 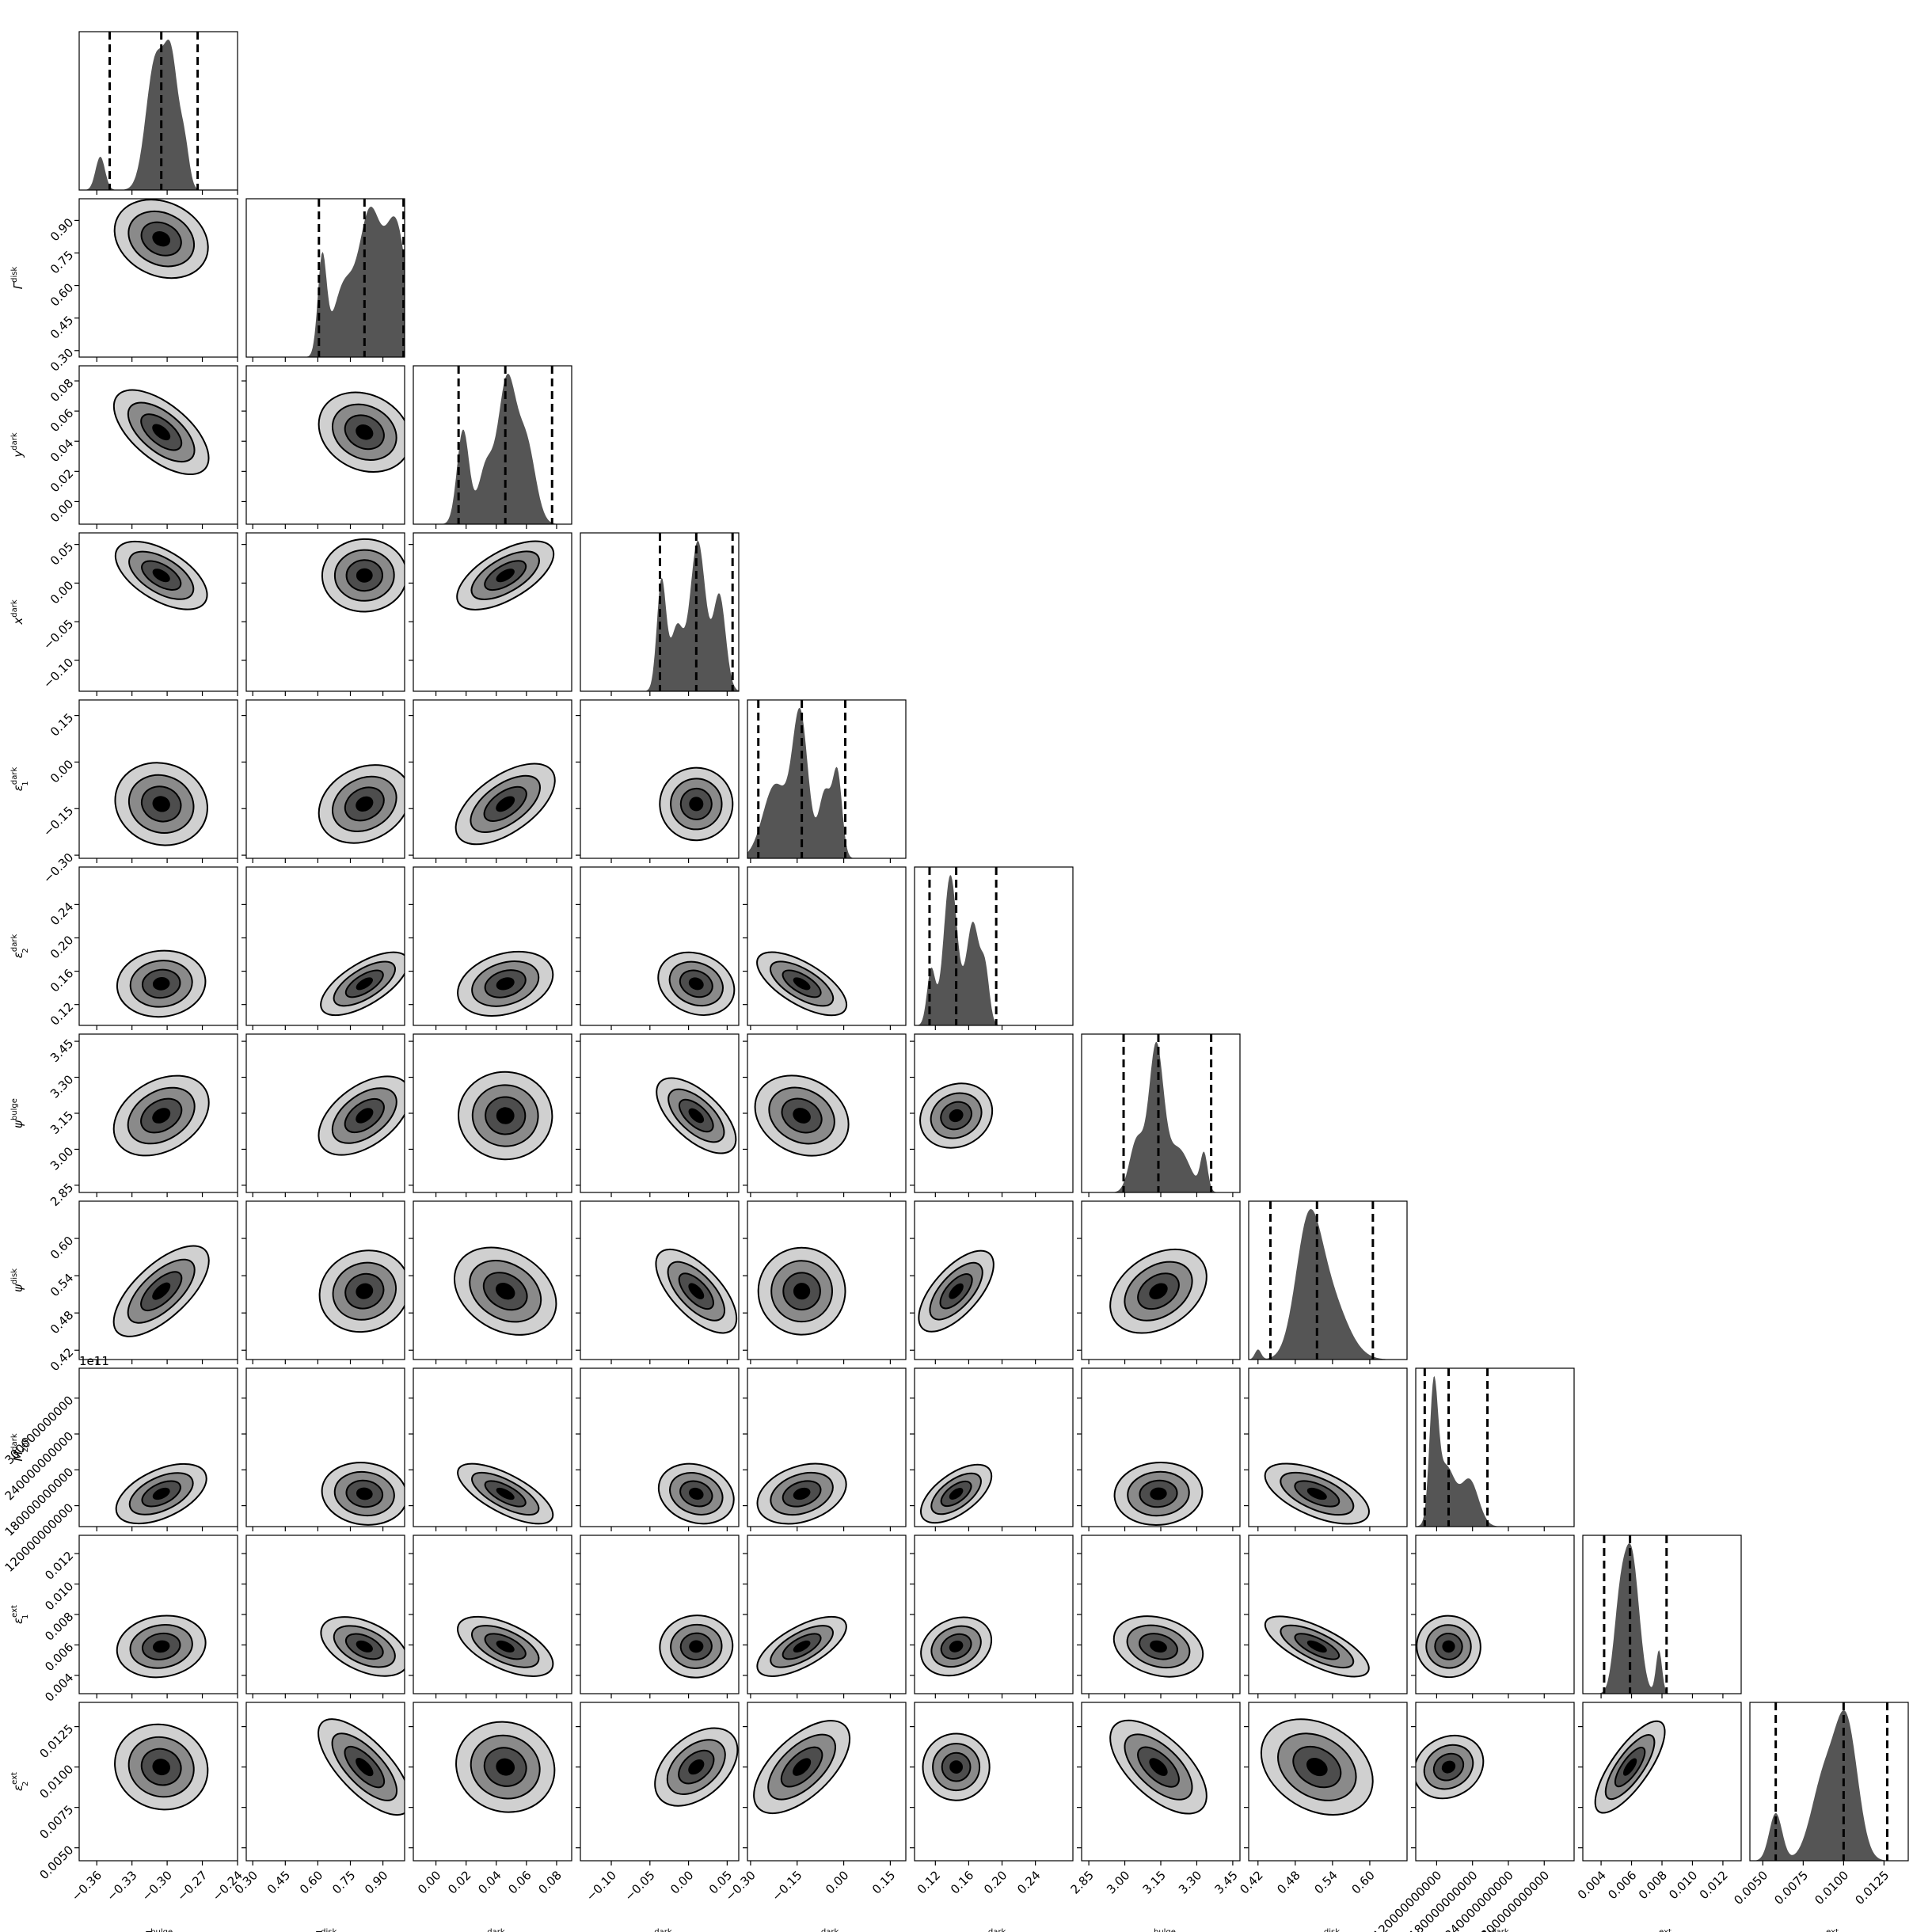 What do you see at coordinates (602, 1885) in the screenshot?
I see `x-tick-label: −0.10` at bounding box center [602, 1885].